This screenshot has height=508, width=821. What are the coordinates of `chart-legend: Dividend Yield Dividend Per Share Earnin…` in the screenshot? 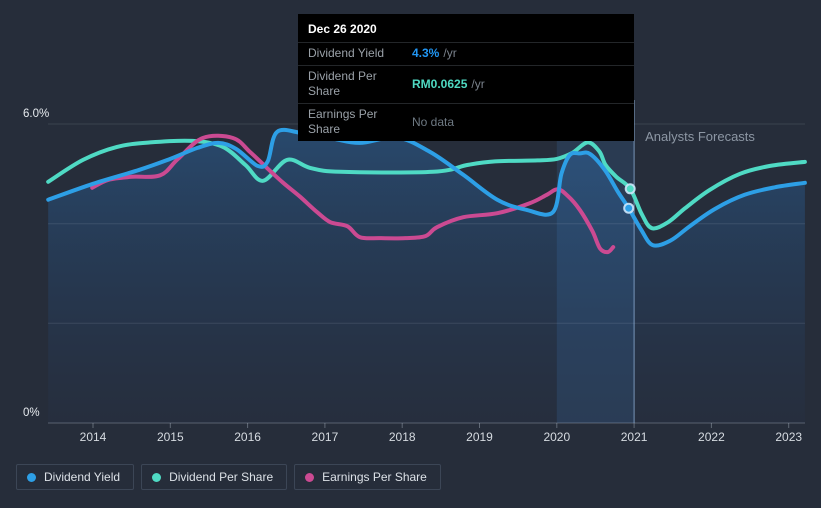 It's located at (228, 477).